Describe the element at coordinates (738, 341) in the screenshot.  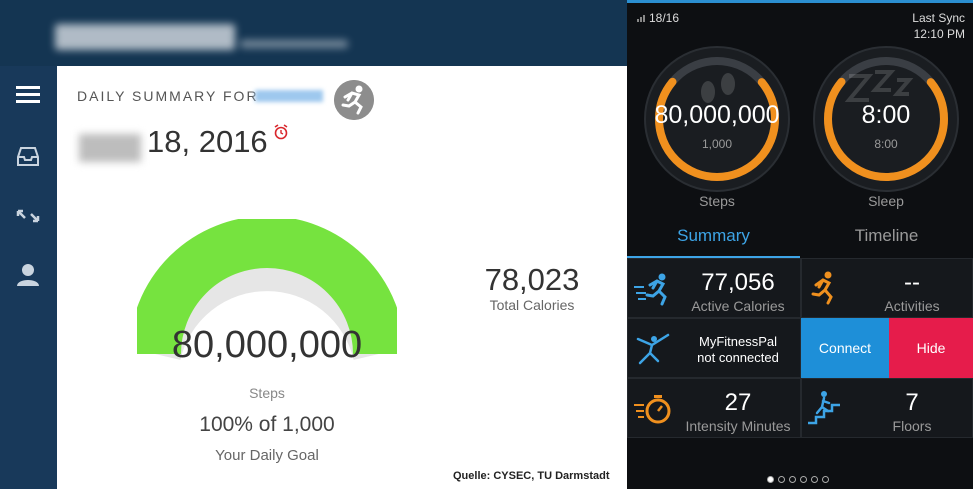
I see `myfitnesspal-title: MyFitnessPal` at that location.